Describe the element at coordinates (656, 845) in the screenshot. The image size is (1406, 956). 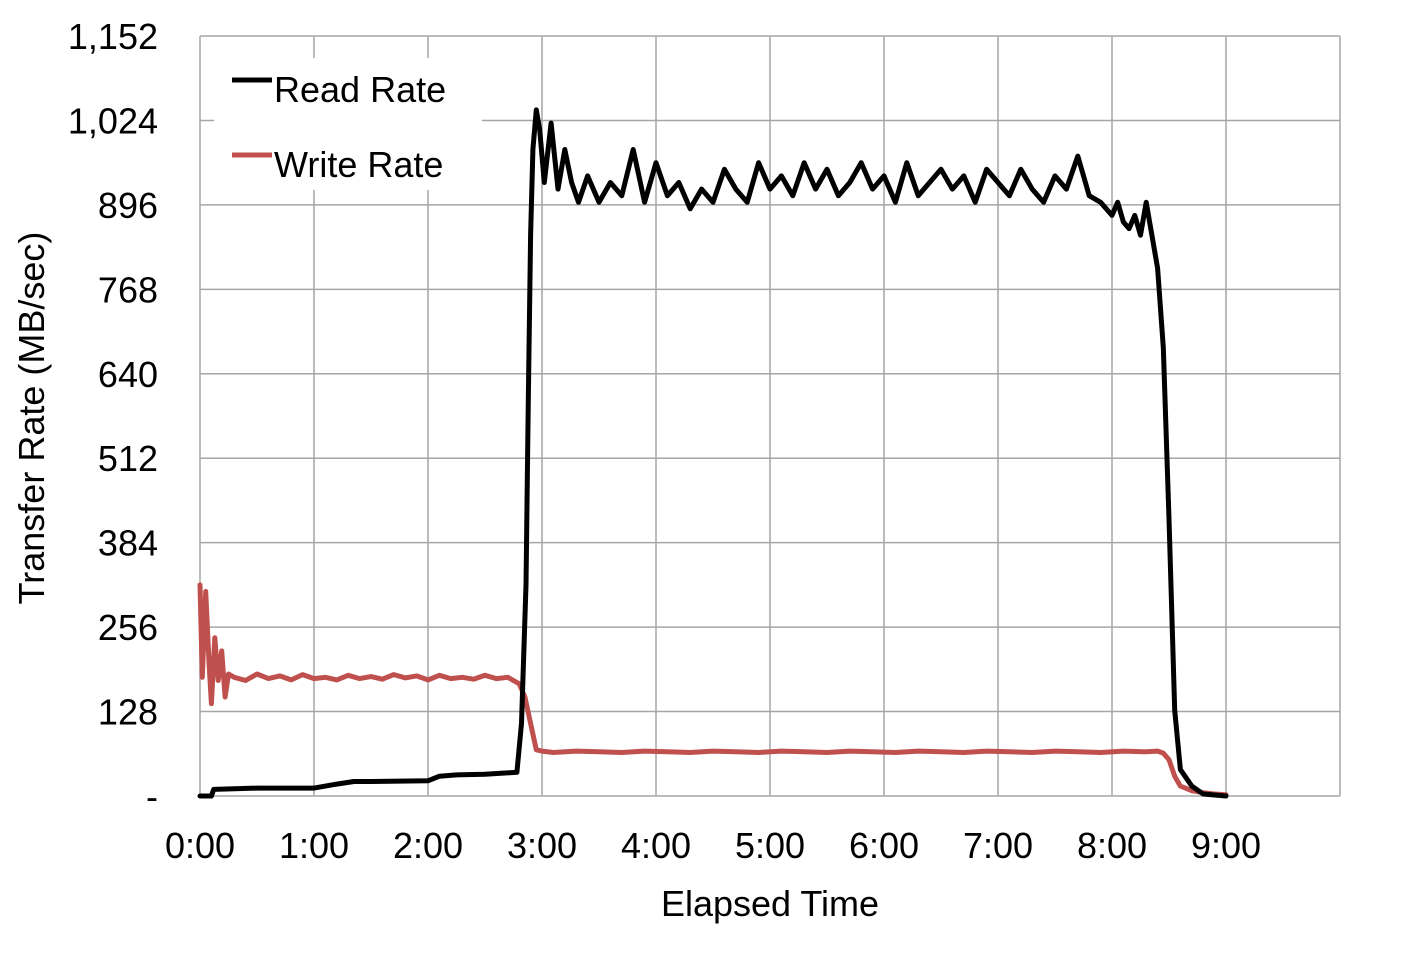
I see `x-tick-label: 4:00` at that location.